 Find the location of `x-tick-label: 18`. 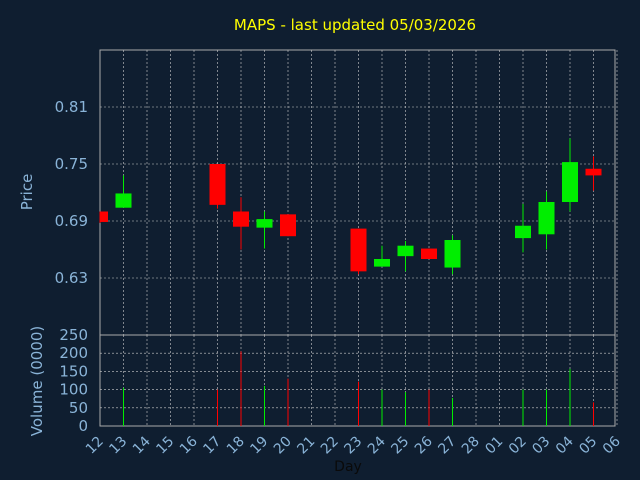

x-tick-label: 18 is located at coordinates (236, 446).